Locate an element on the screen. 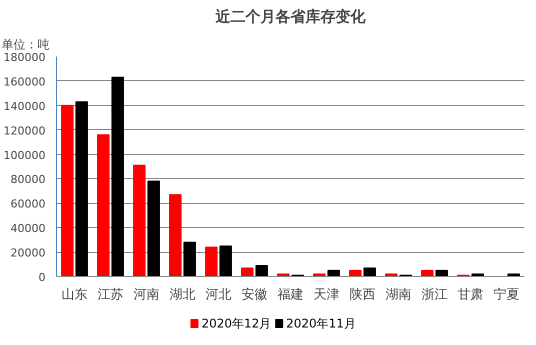  x-tick-label: 山东 is located at coordinates (75, 295).